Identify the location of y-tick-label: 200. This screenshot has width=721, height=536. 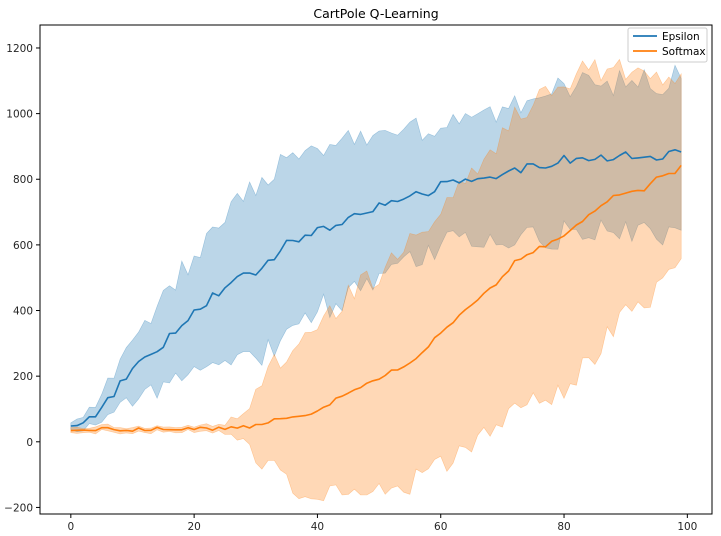
(23, 377).